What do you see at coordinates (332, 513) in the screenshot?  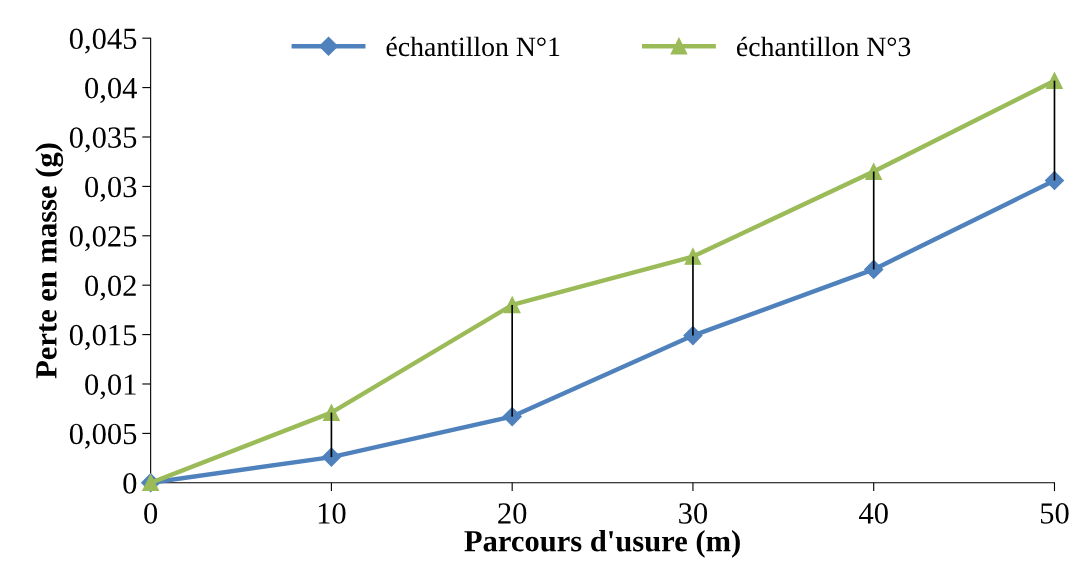 I see `x-tick-label: 10` at bounding box center [332, 513].